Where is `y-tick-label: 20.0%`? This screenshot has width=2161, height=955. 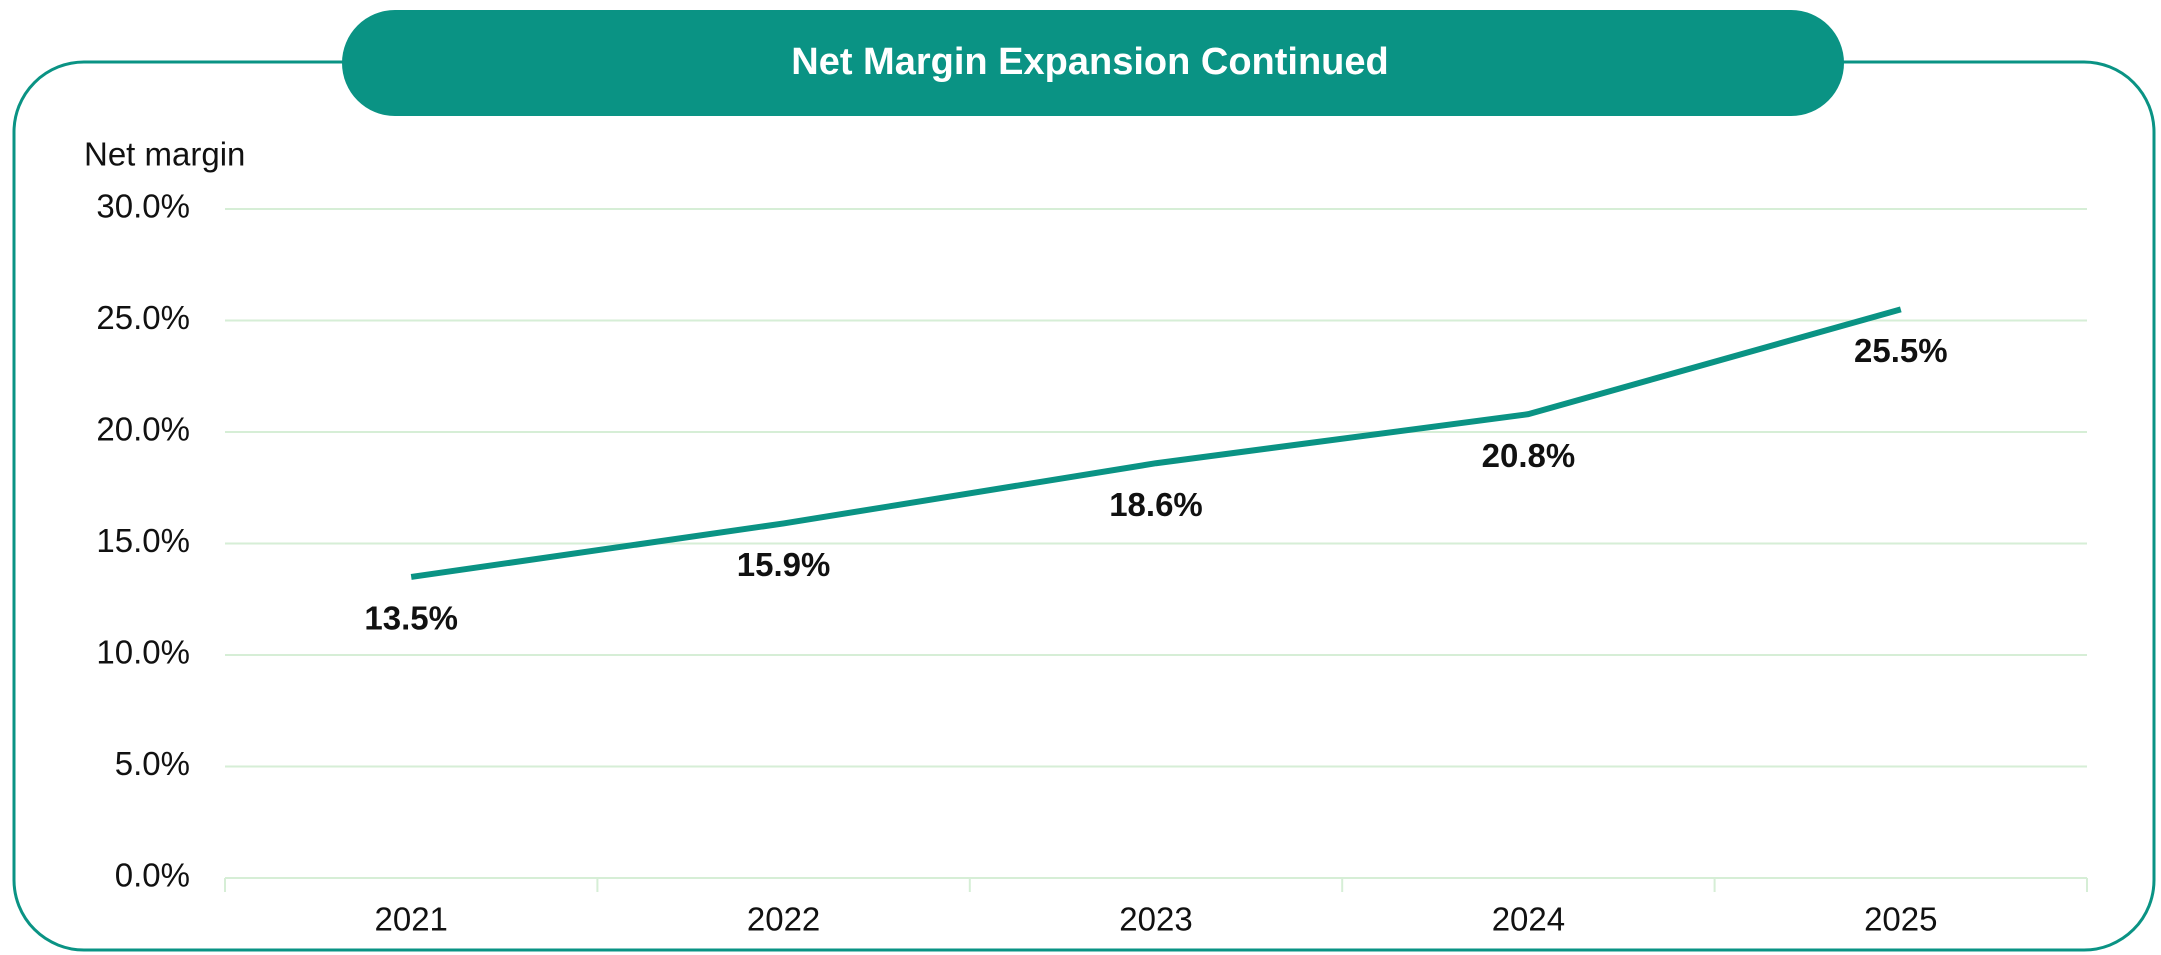 y-tick-label: 20.0% is located at coordinates (143, 429).